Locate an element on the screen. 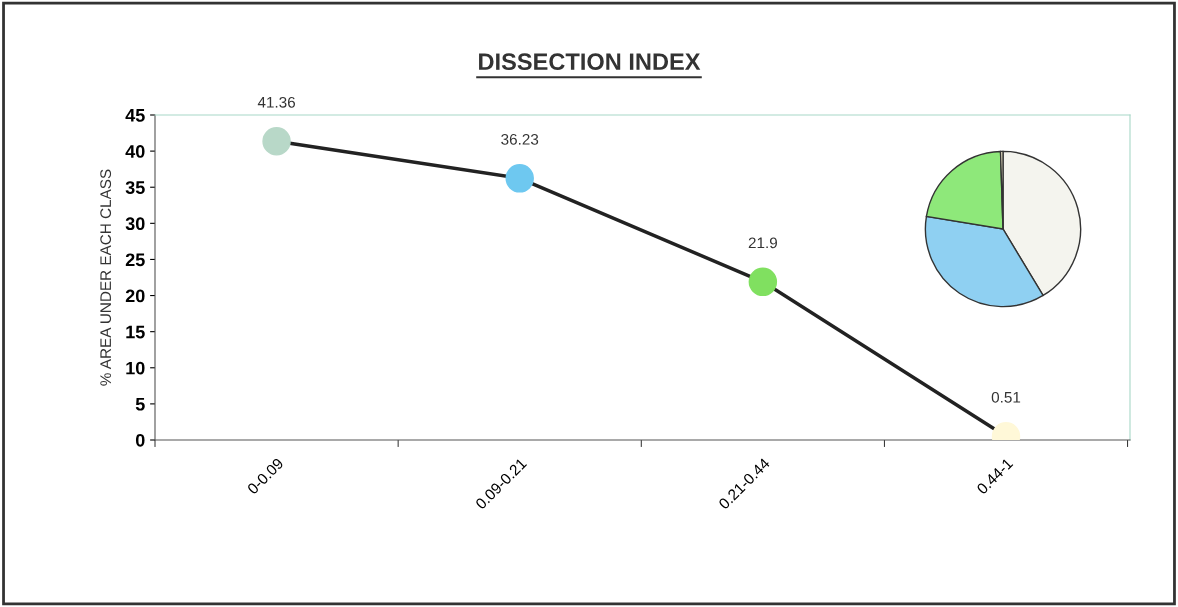 The height and width of the screenshot is (607, 1178). y-tick-label: 0 is located at coordinates (140, 440).